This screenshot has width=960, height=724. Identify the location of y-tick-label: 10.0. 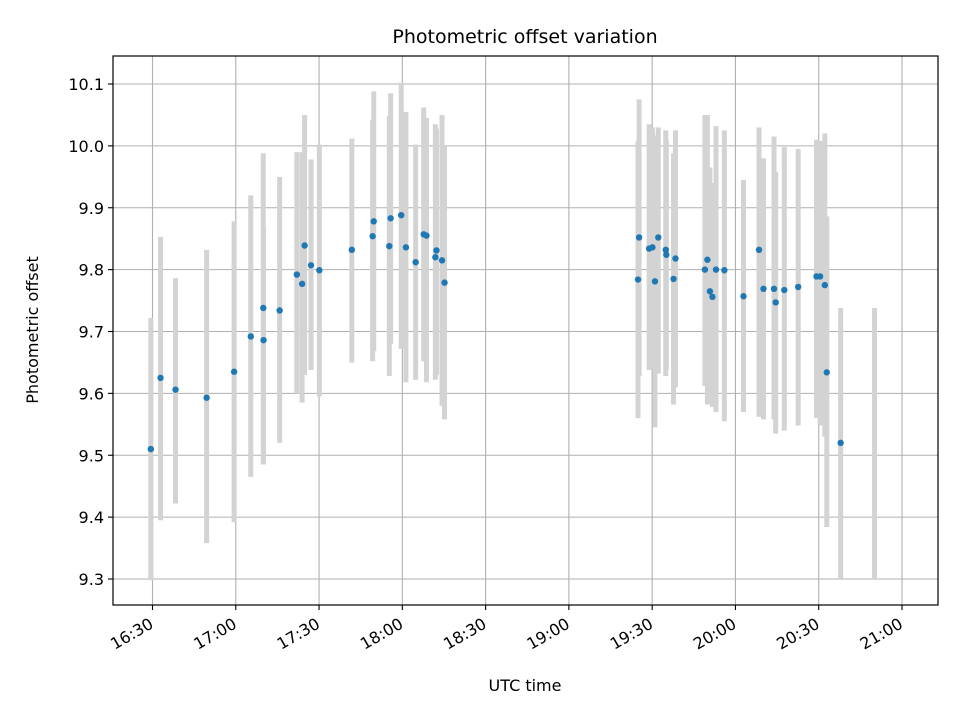
(86, 146).